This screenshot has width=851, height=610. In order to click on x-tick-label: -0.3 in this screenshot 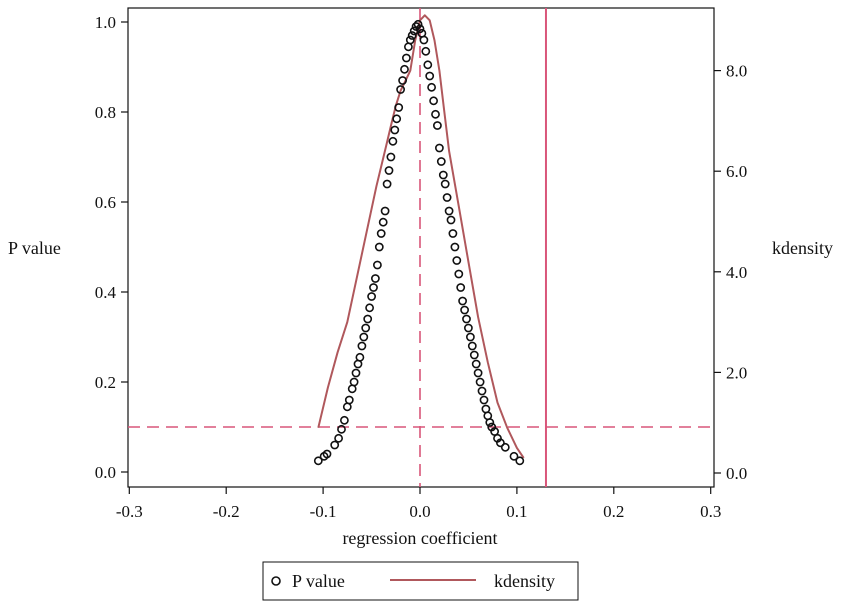, I will do `click(129, 511)`.